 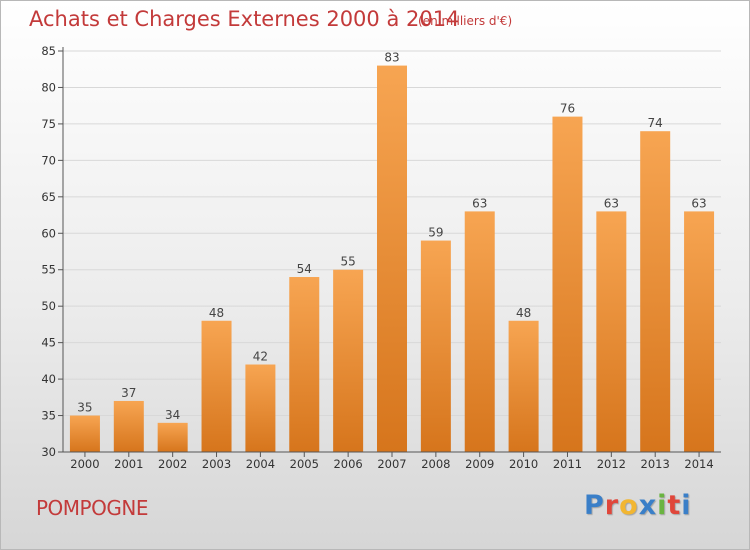 I want to click on bar-2005, so click(x=304, y=364).